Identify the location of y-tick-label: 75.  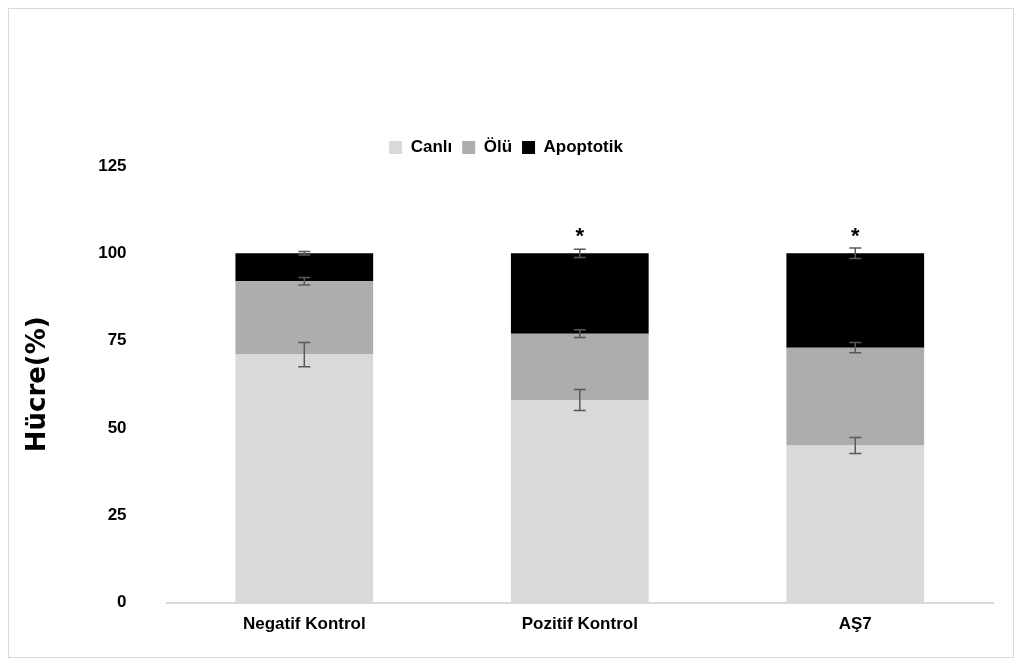
(117, 340).